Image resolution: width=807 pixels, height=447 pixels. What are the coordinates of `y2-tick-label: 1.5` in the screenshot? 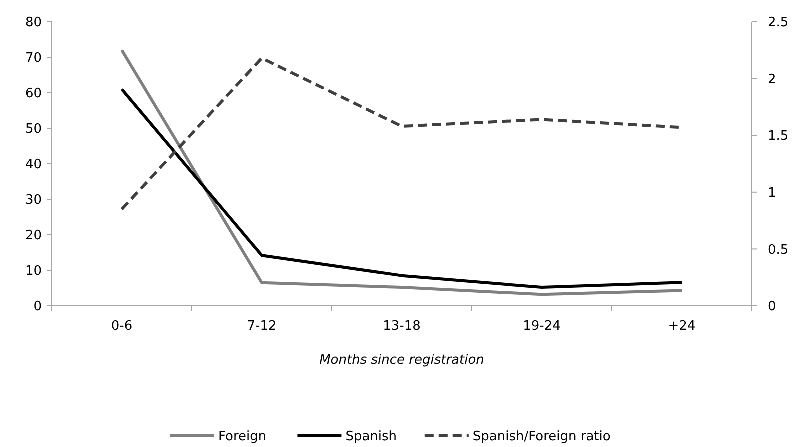 It's located at (778, 136).